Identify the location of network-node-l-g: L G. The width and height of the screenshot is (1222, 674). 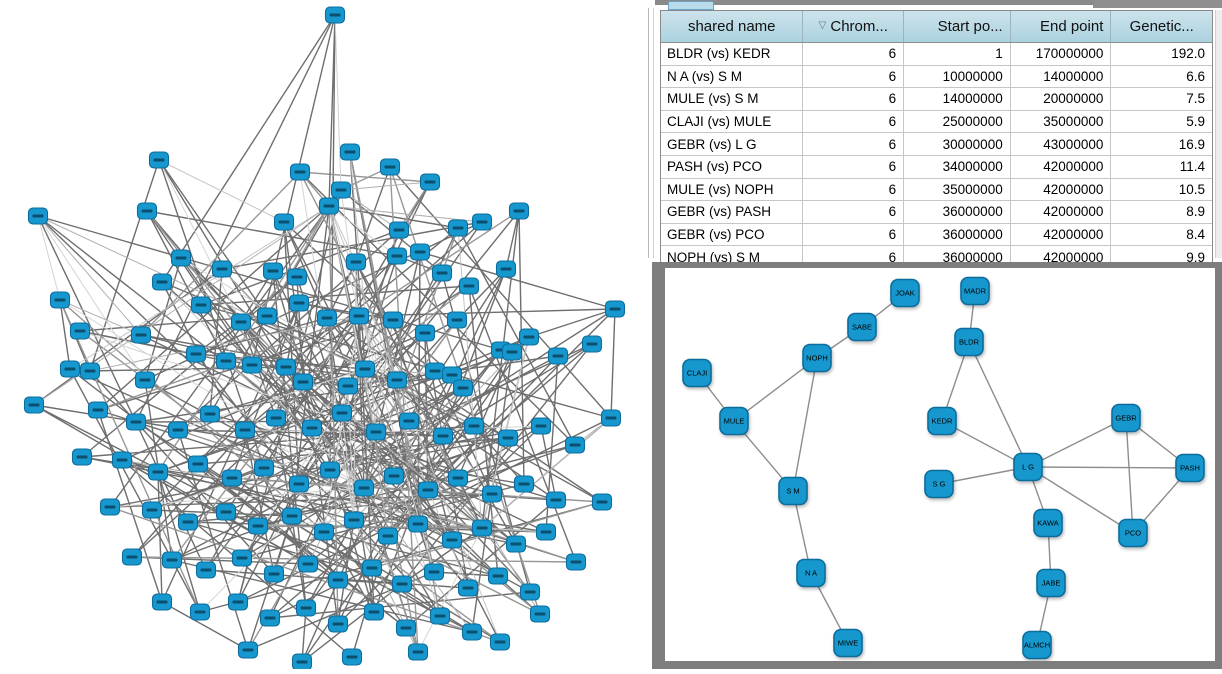
(1028, 467).